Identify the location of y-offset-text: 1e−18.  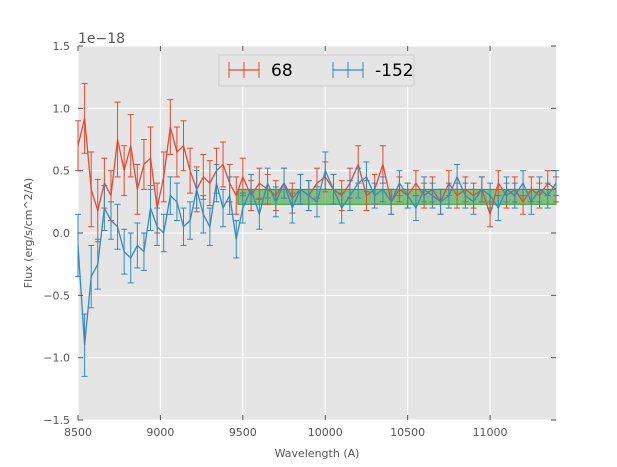
(101, 39).